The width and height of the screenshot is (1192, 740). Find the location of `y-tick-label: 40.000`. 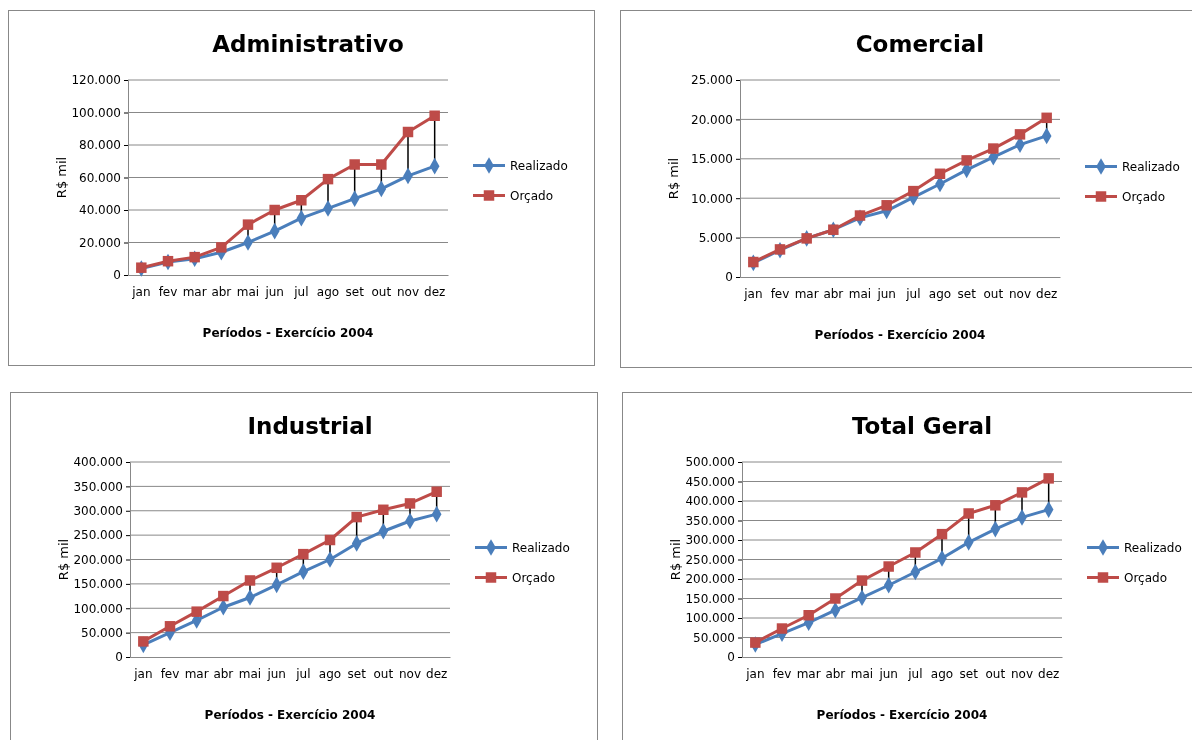

y-tick-label: 40.000 is located at coordinates (100, 210).